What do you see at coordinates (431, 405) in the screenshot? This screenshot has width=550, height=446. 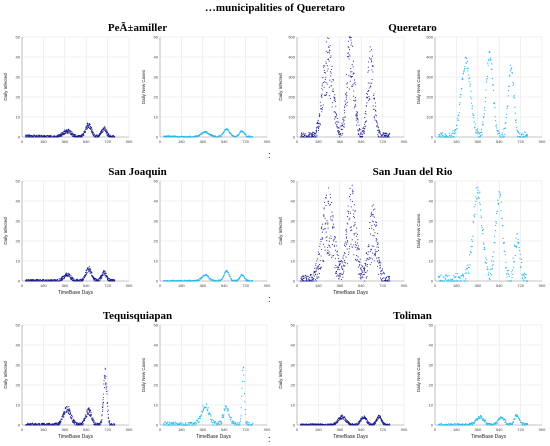 I see `y-tick-label: 10` at bounding box center [431, 405].